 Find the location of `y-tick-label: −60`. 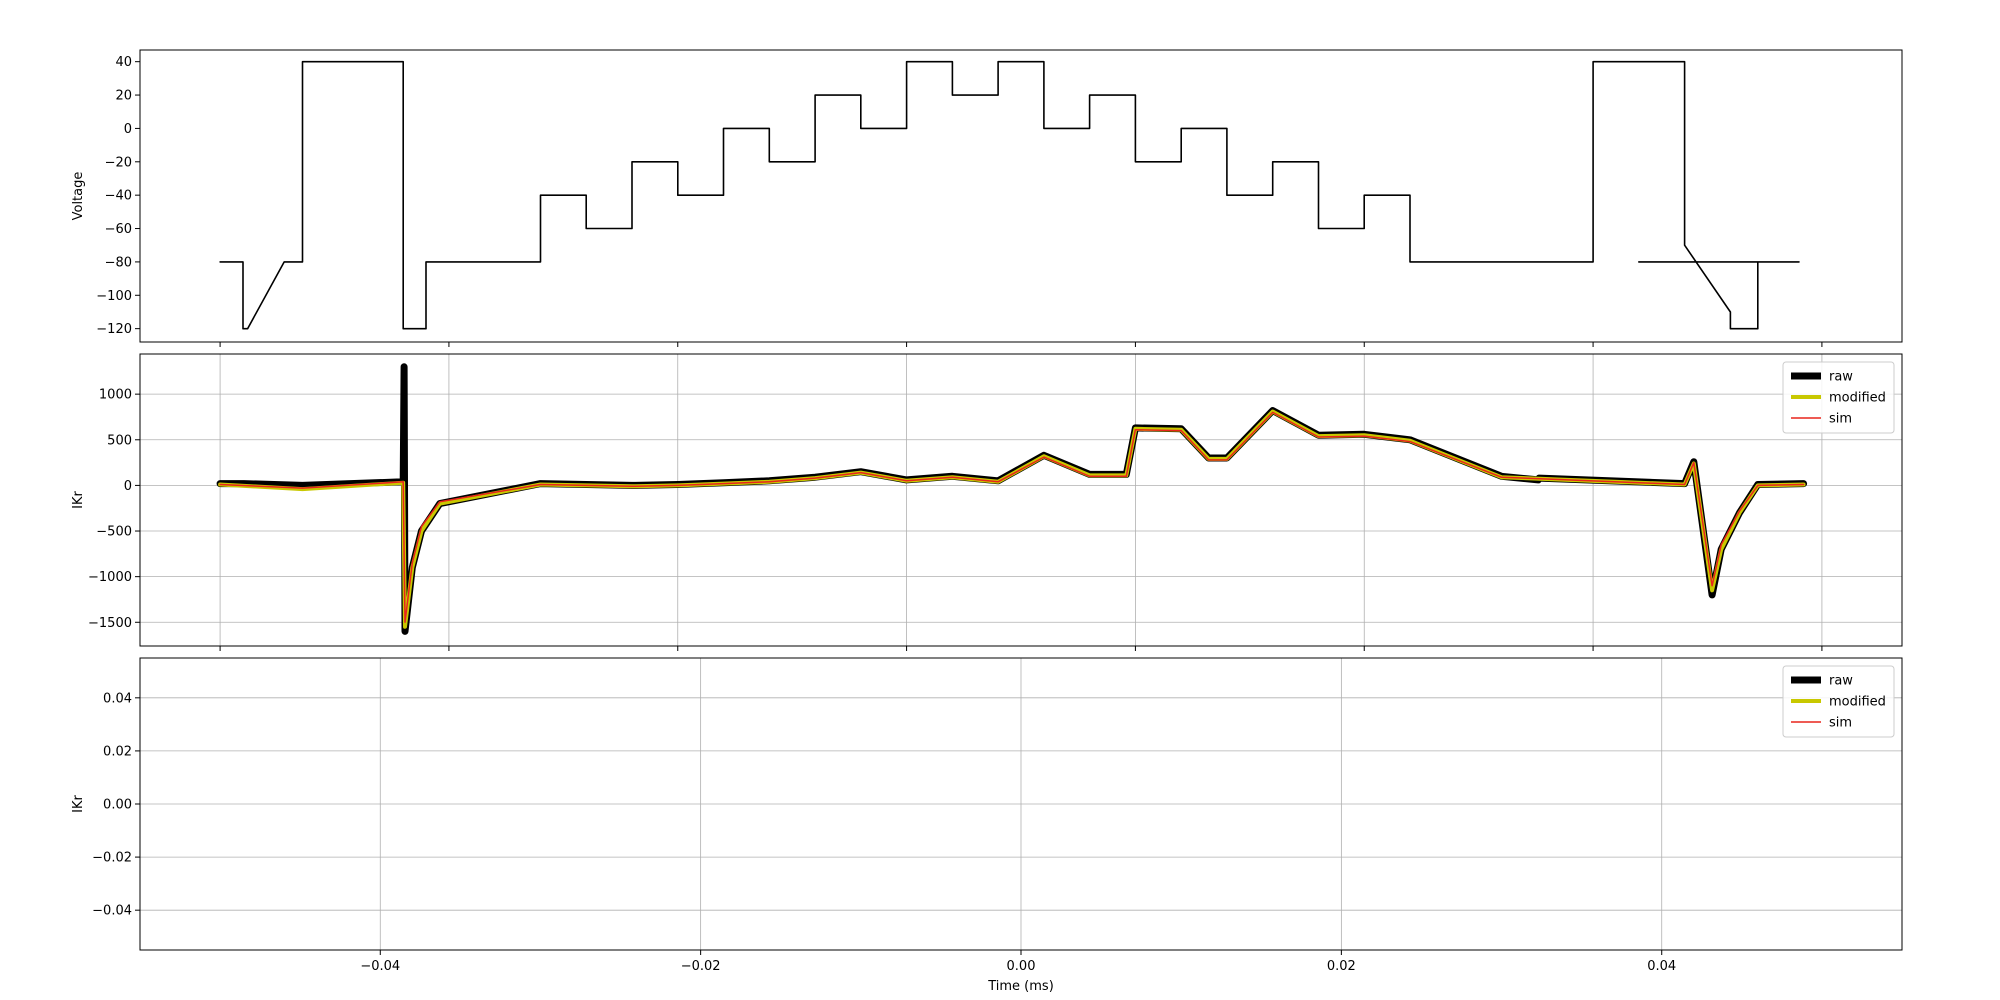

y-tick-label: −60 is located at coordinates (118, 229).